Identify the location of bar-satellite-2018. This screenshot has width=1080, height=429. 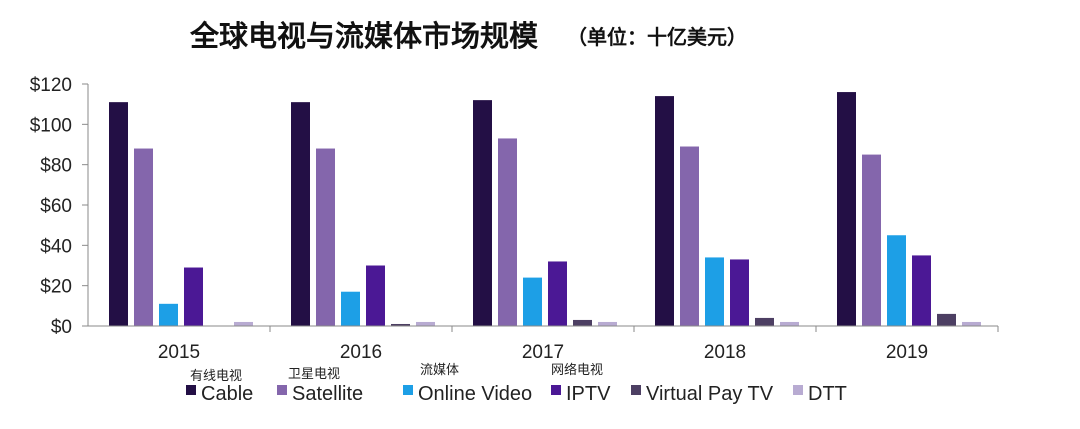
(689, 236).